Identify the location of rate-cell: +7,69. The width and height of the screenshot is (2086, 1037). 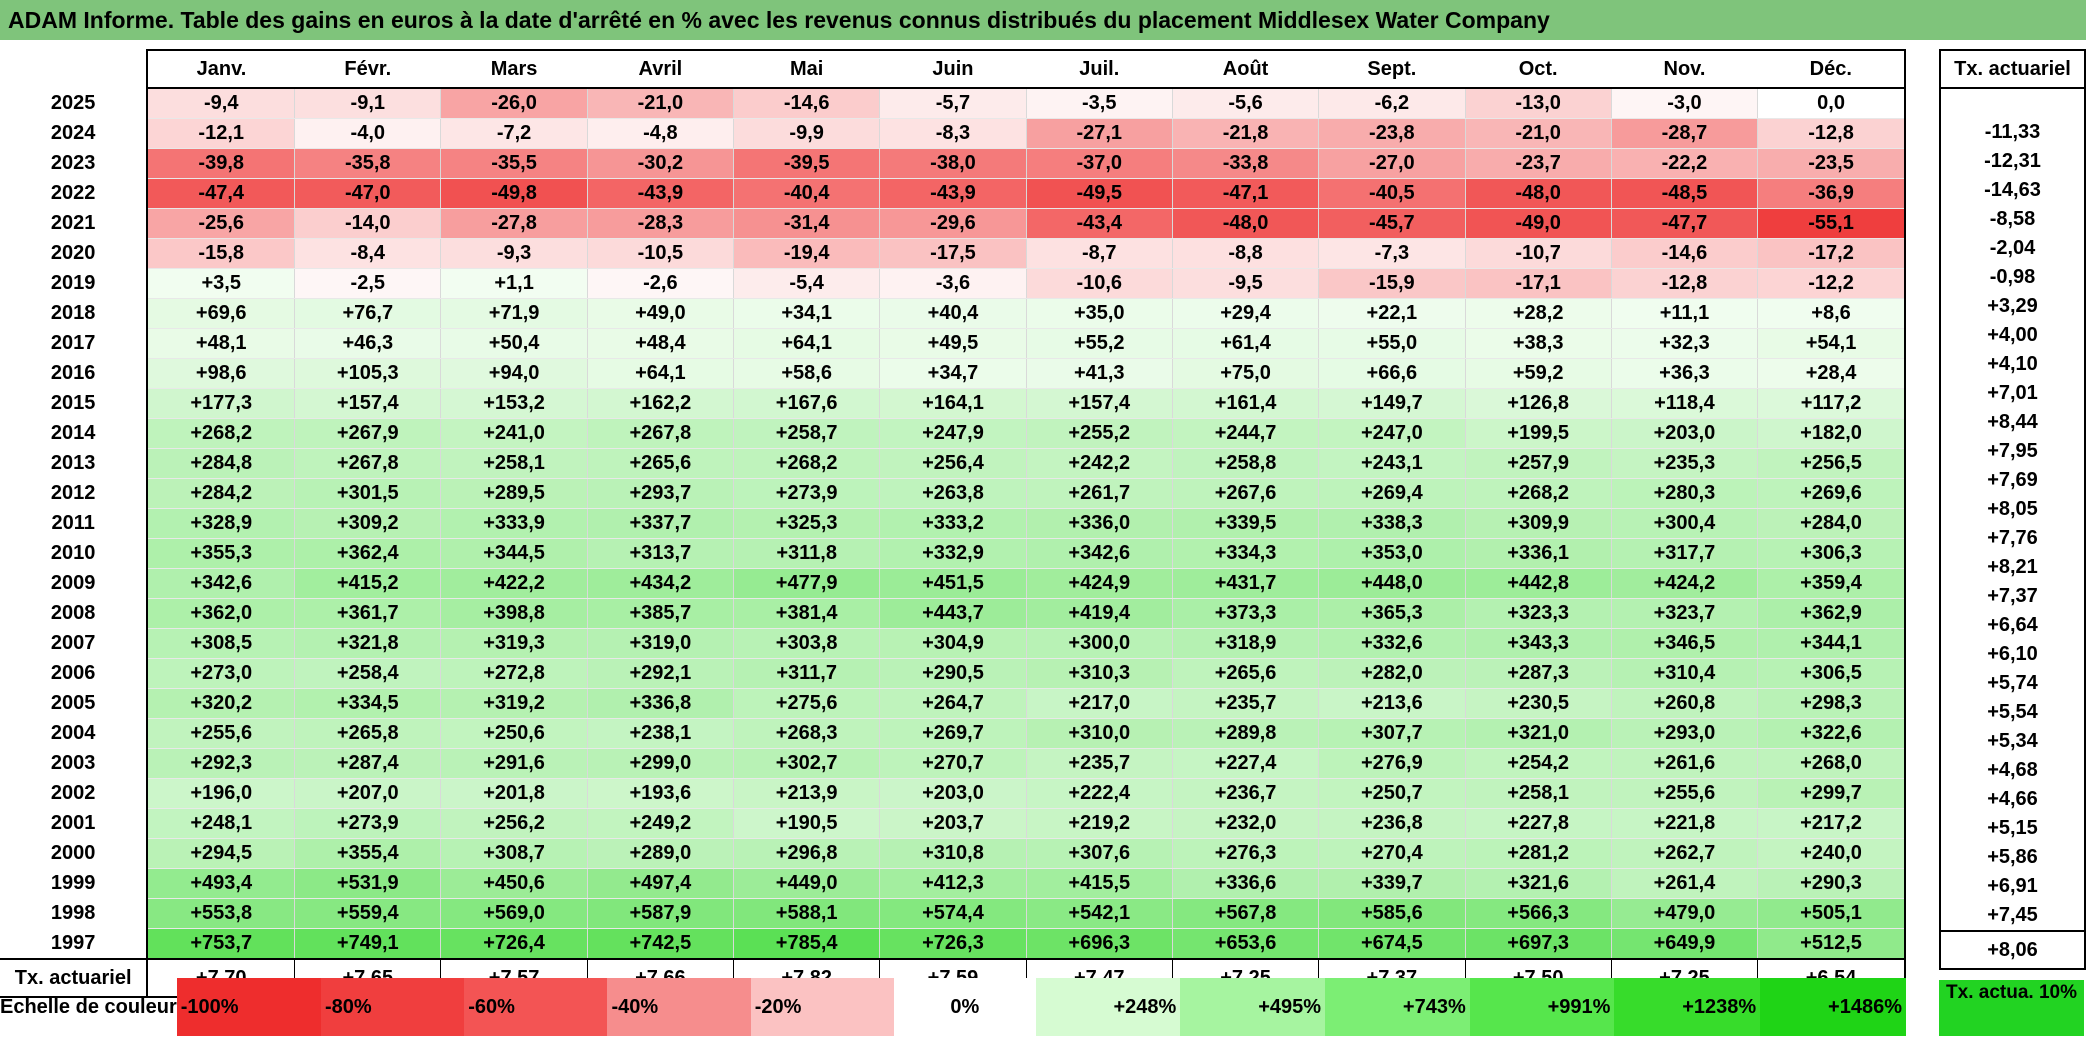
(2012, 480).